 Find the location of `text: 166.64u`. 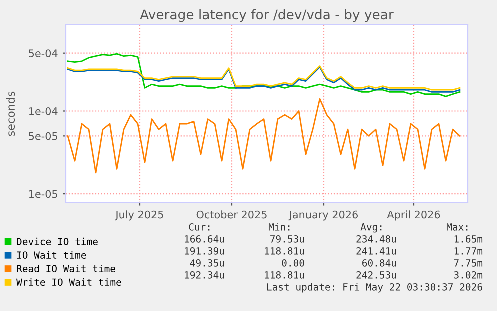

text: 166.64u is located at coordinates (204, 239).